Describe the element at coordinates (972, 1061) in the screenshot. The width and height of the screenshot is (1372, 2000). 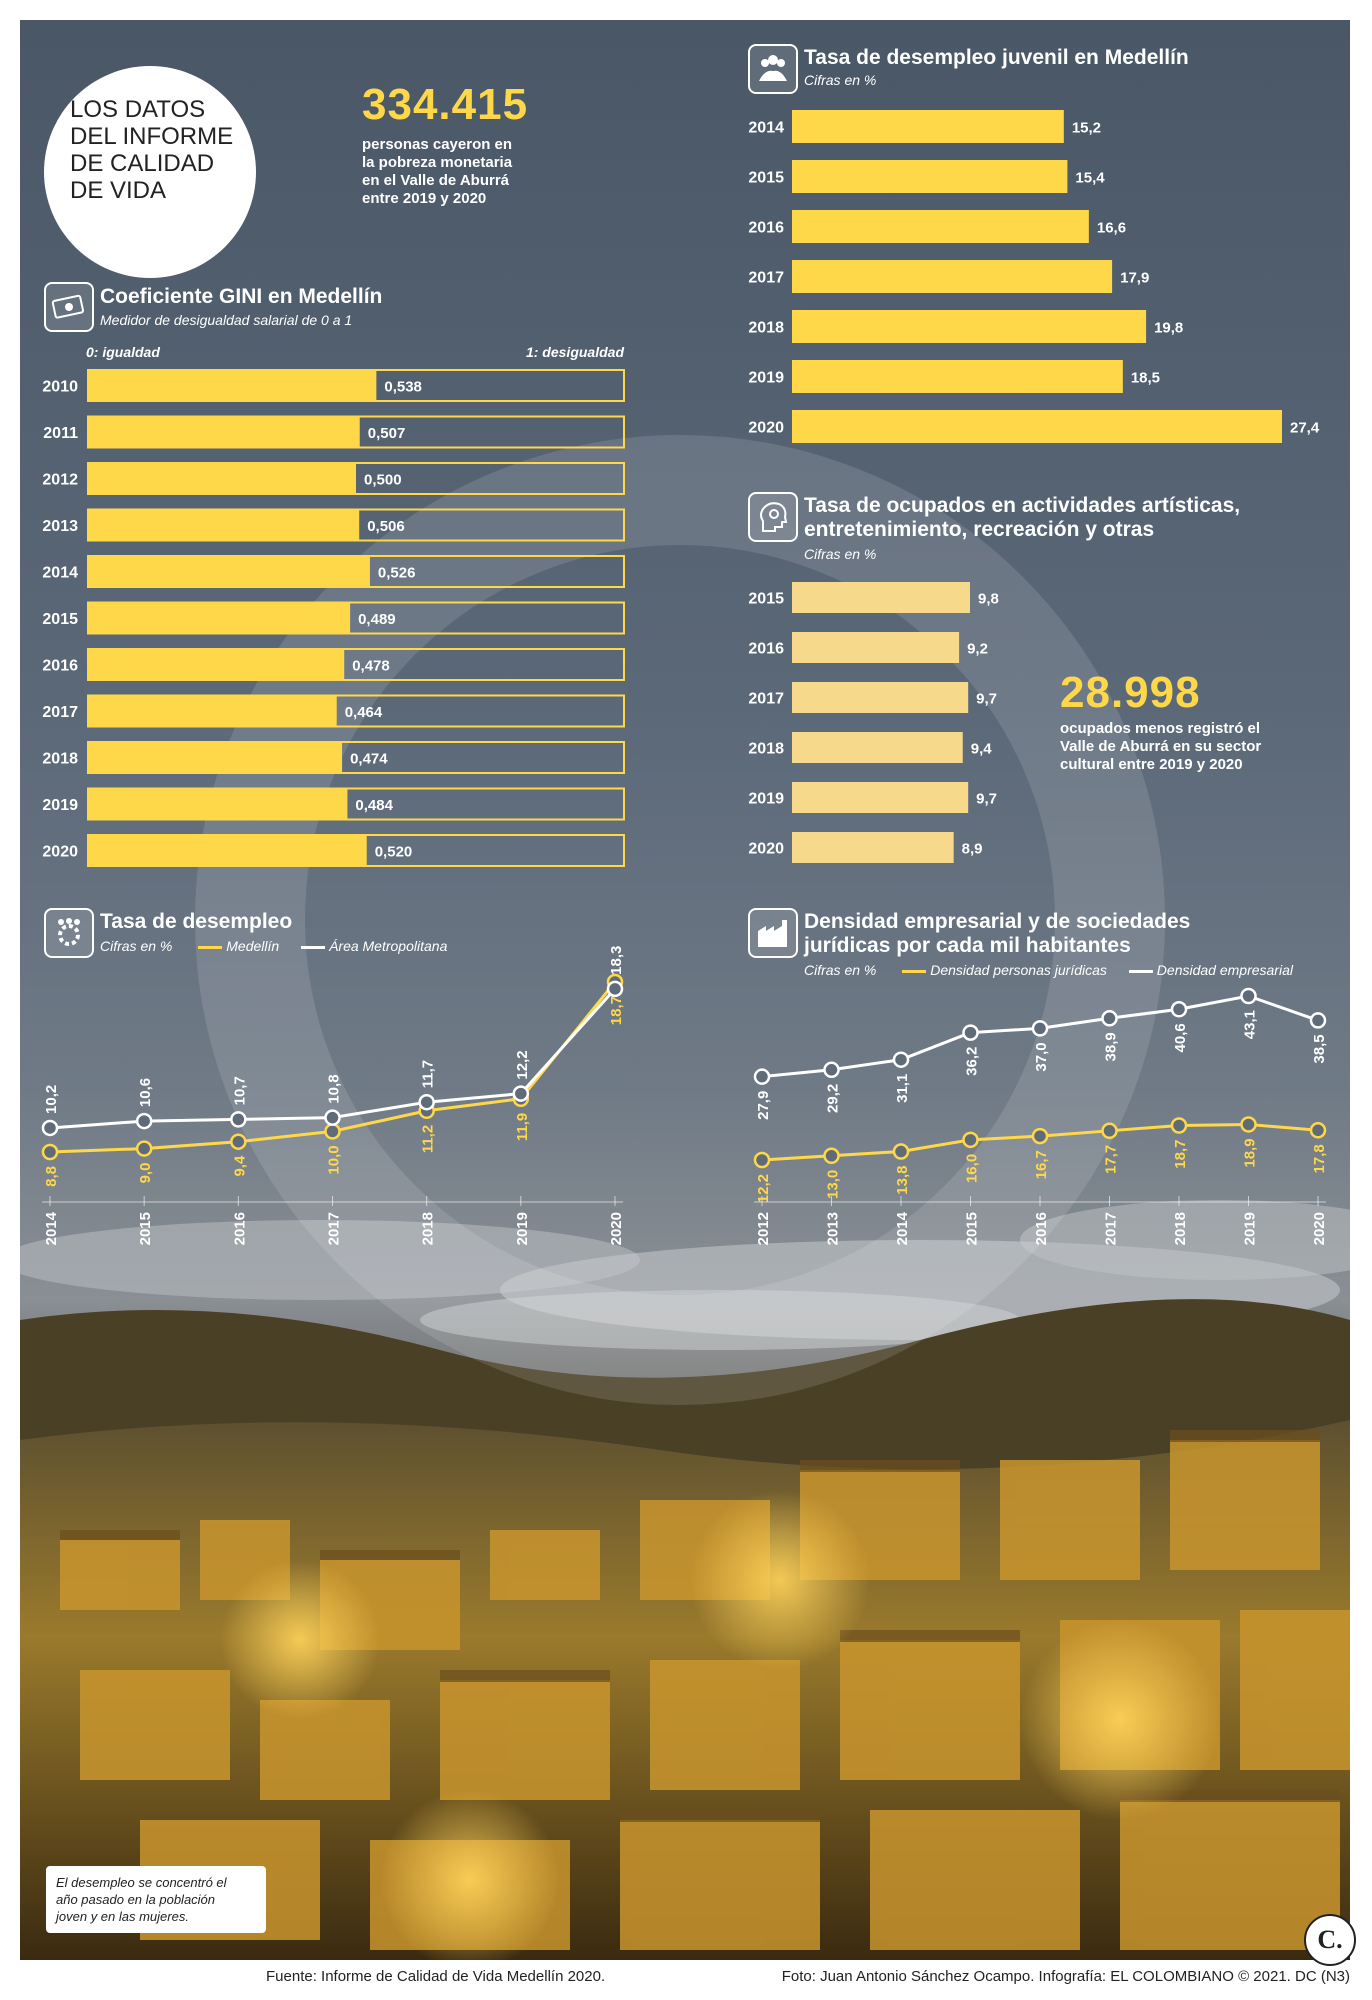
I see `density-data-label: 36,2` at that location.